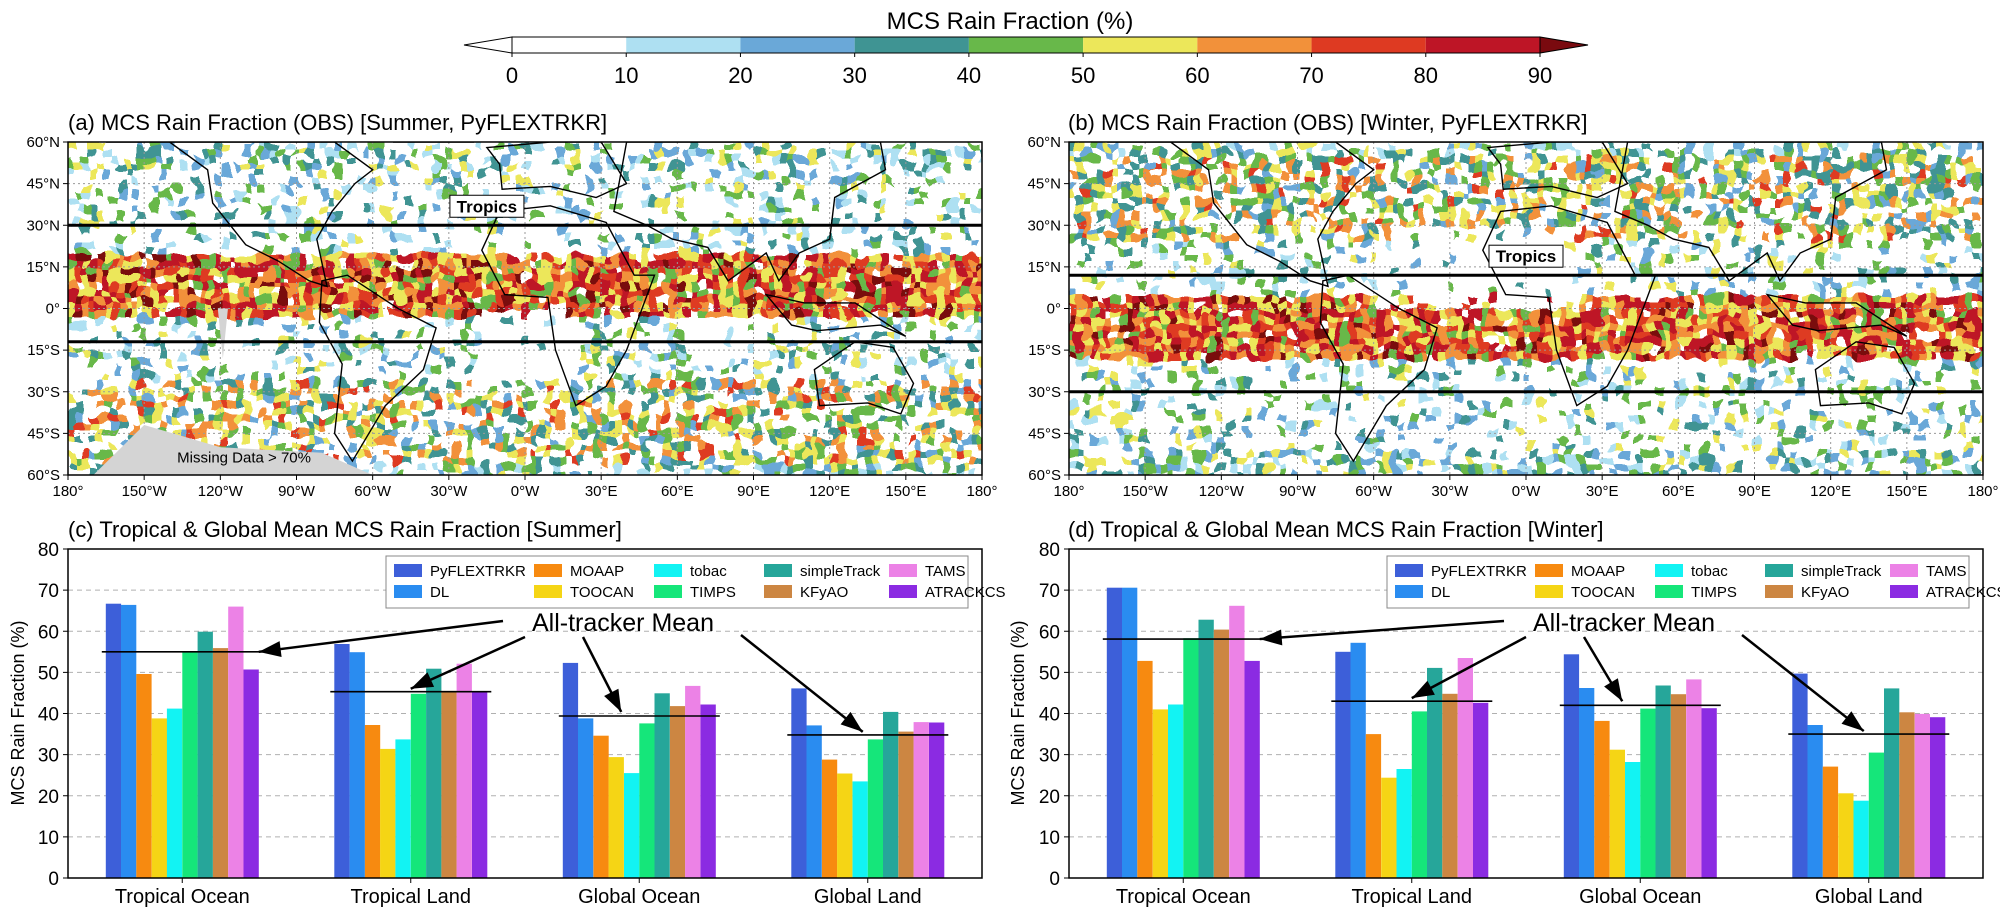 Image resolution: width=2000 pixels, height=913 pixels. I want to click on lon-tick-label: 150°W, so click(1146, 491).